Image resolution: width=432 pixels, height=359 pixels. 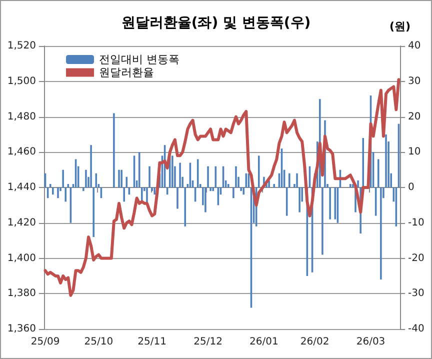 What do you see at coordinates (264, 342) in the screenshot?
I see `x-tick-label: 26/01` at bounding box center [264, 342].